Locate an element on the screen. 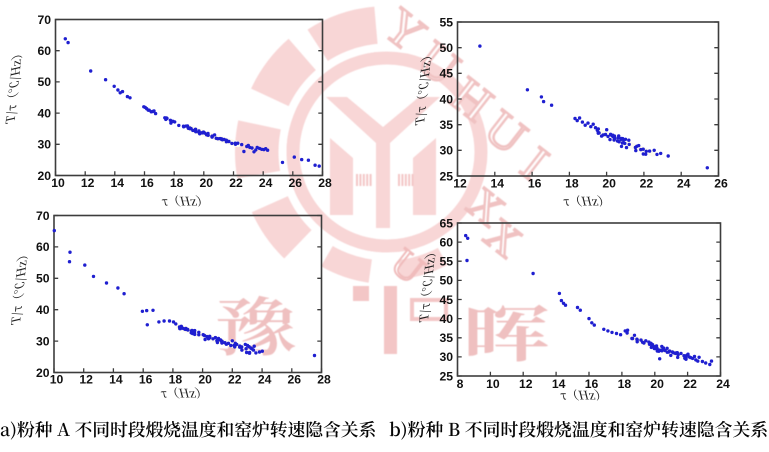  svg-text: 65 is located at coordinates (446, 223).